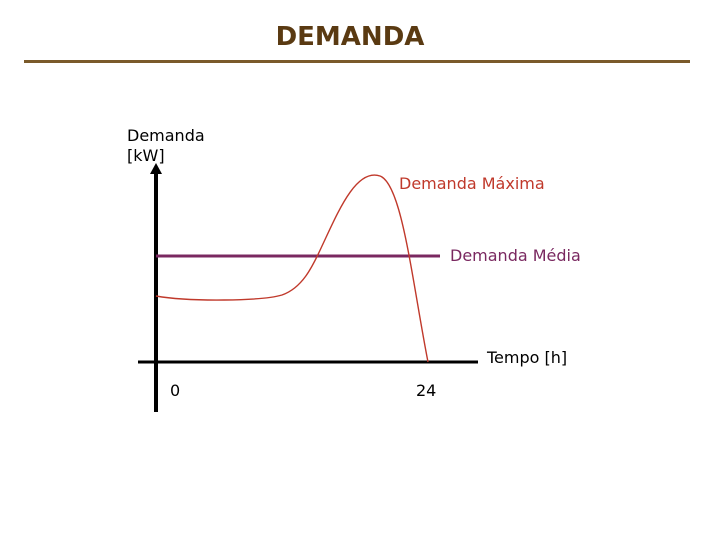  I want to click on x-tick-end: 24, so click(426, 390).